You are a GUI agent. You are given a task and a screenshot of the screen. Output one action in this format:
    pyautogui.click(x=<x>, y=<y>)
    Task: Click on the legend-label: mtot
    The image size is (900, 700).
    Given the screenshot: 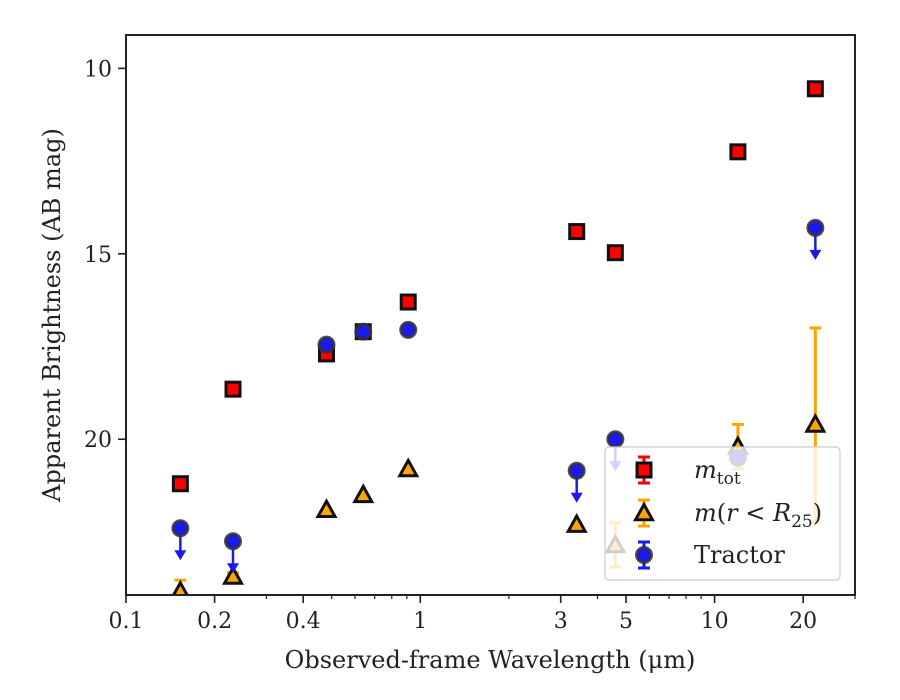 What is the action you would take?
    pyautogui.click(x=717, y=472)
    